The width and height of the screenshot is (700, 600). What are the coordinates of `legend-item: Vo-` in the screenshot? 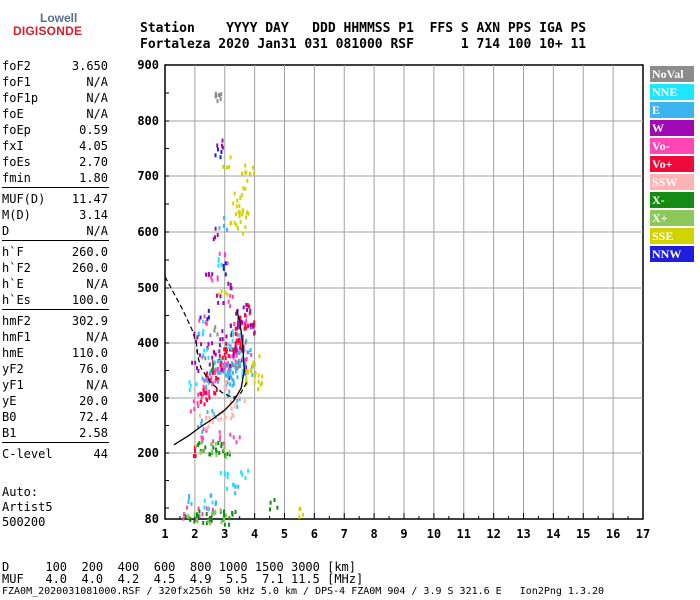 It's located at (672, 146).